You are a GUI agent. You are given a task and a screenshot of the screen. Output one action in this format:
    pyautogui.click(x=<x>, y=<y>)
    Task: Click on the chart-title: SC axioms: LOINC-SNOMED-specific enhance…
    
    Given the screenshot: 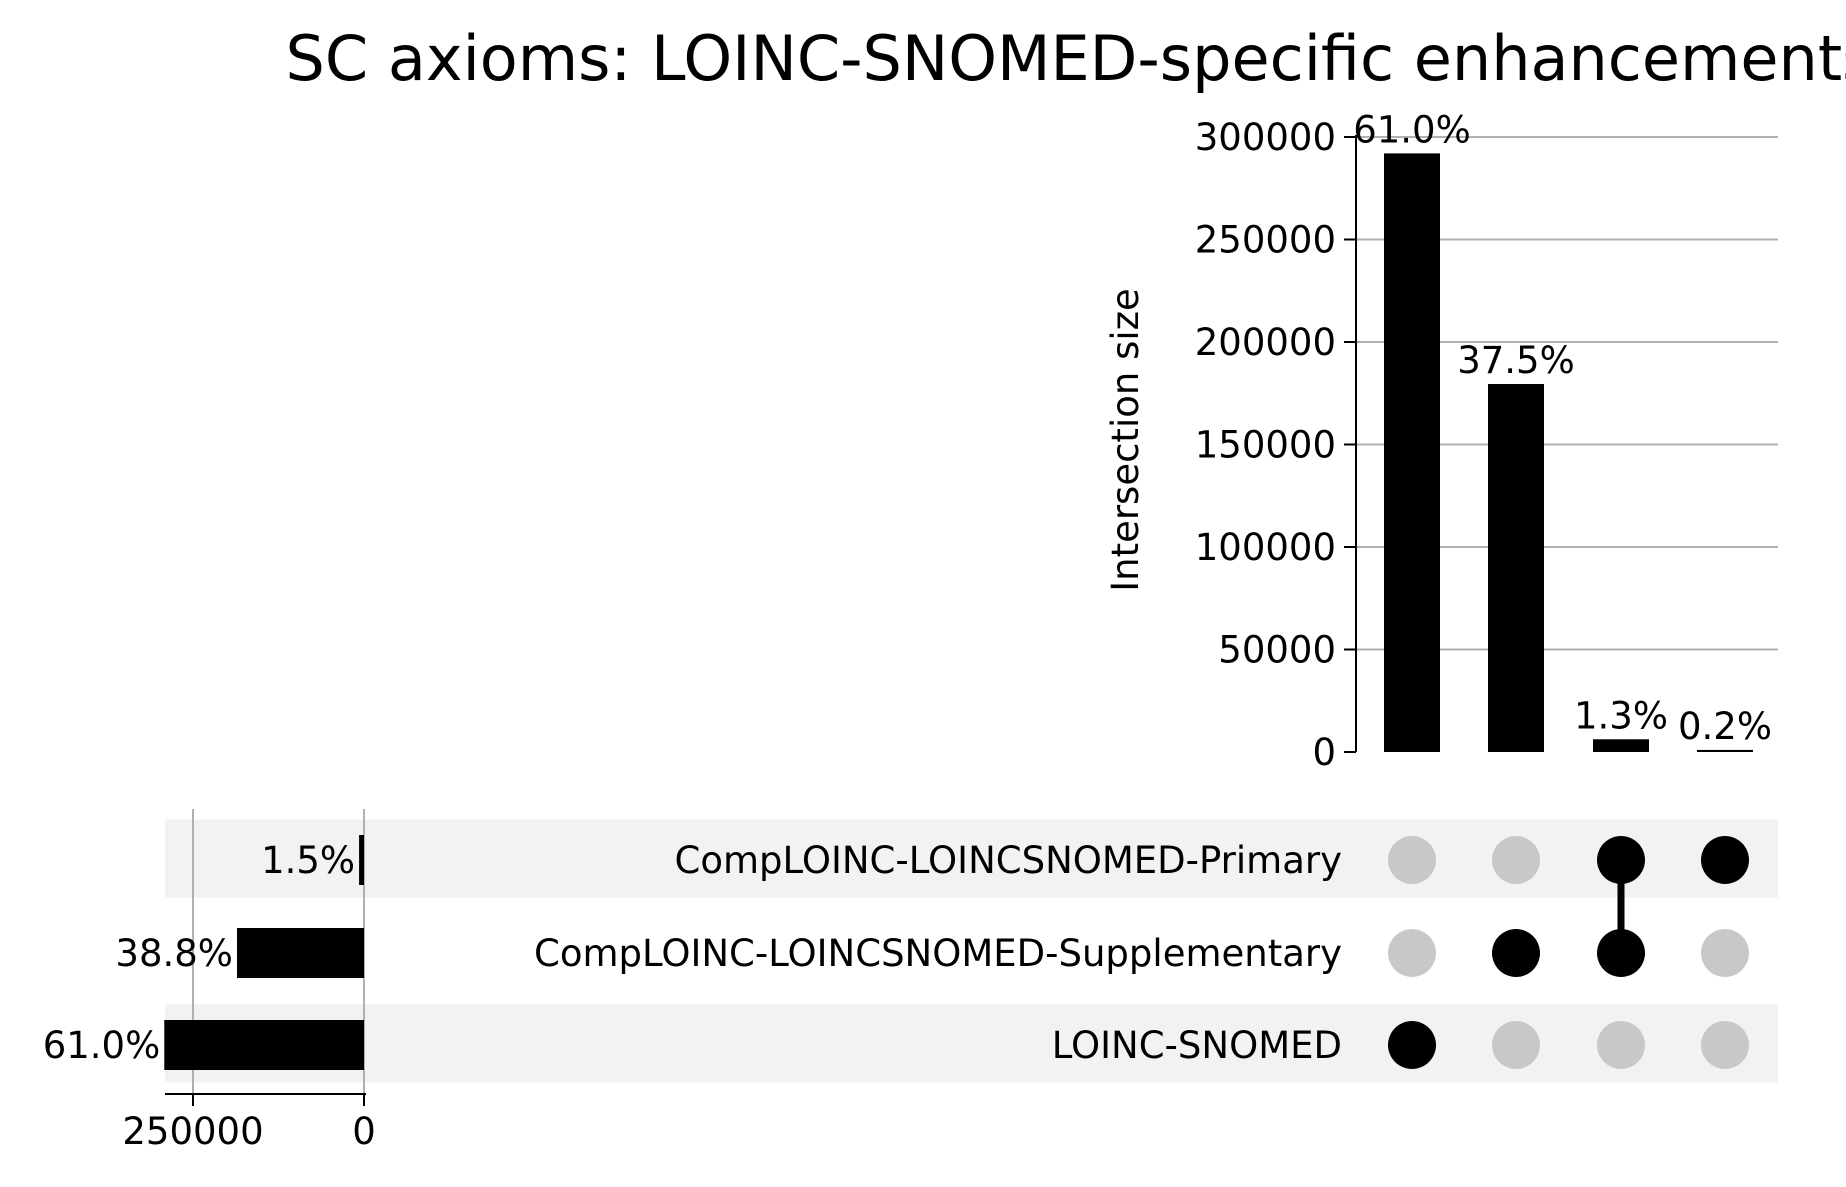 What is the action you would take?
    pyautogui.click(x=1066, y=58)
    